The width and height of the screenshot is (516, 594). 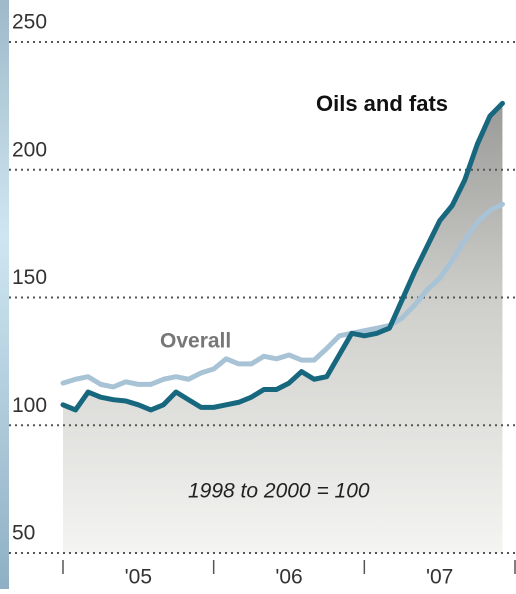 What do you see at coordinates (29, 22) in the screenshot?
I see `y-tick-label: 250` at bounding box center [29, 22].